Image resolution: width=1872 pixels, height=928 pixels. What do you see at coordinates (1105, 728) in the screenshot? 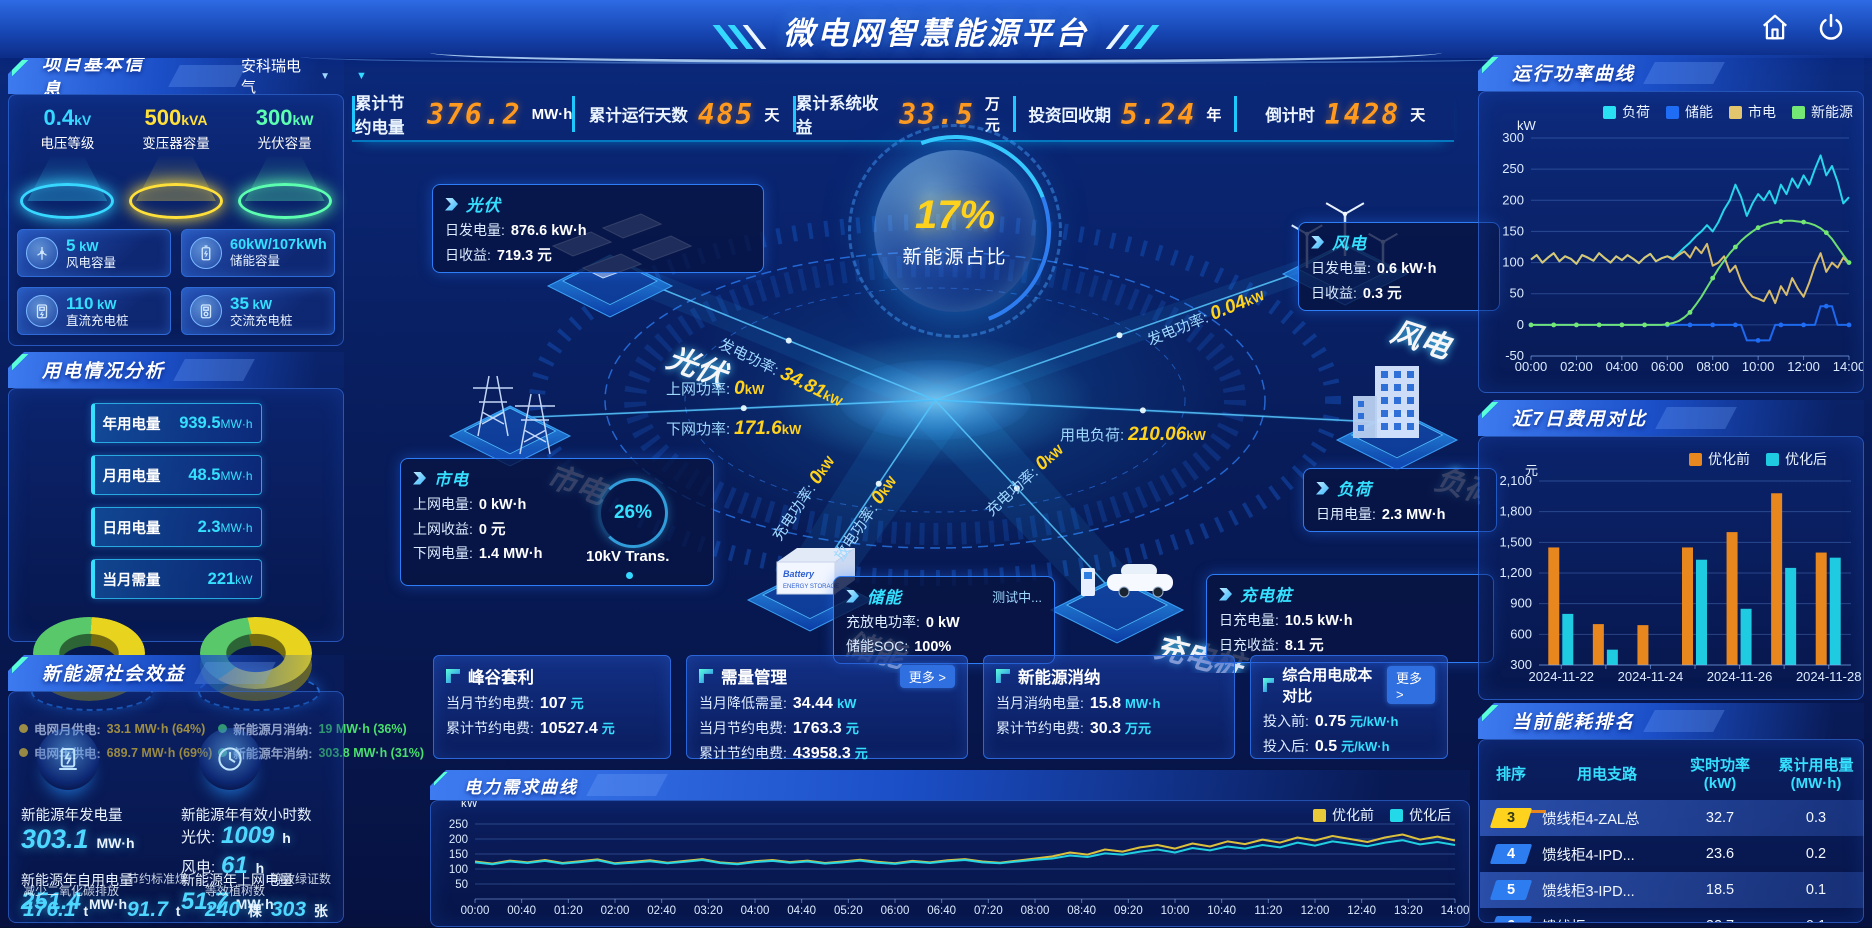
I see `card-row-value: 30.3` at bounding box center [1105, 728].